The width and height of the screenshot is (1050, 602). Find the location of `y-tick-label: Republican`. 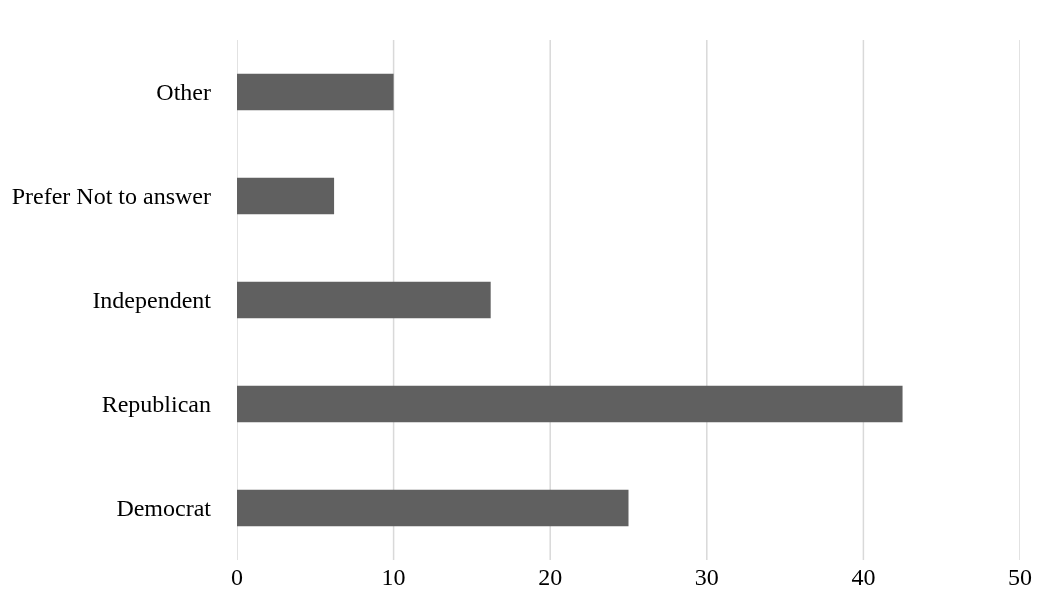

y-tick-label: Republican is located at coordinates (156, 404).